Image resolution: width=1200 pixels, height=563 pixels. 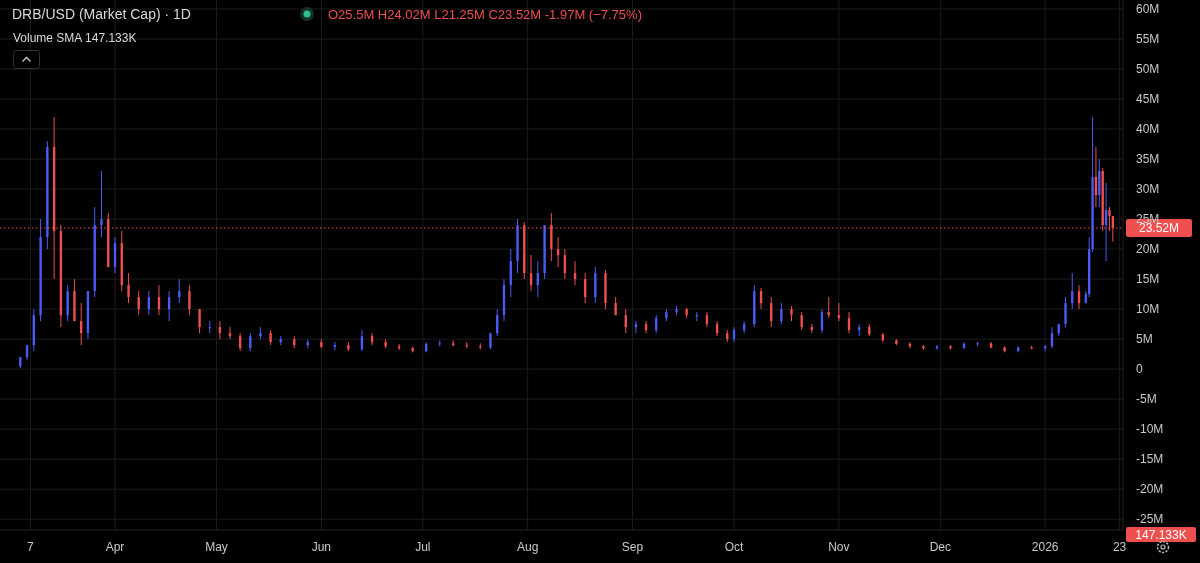 What do you see at coordinates (527, 547) in the screenshot?
I see `x-tick-label: Aug` at bounding box center [527, 547].